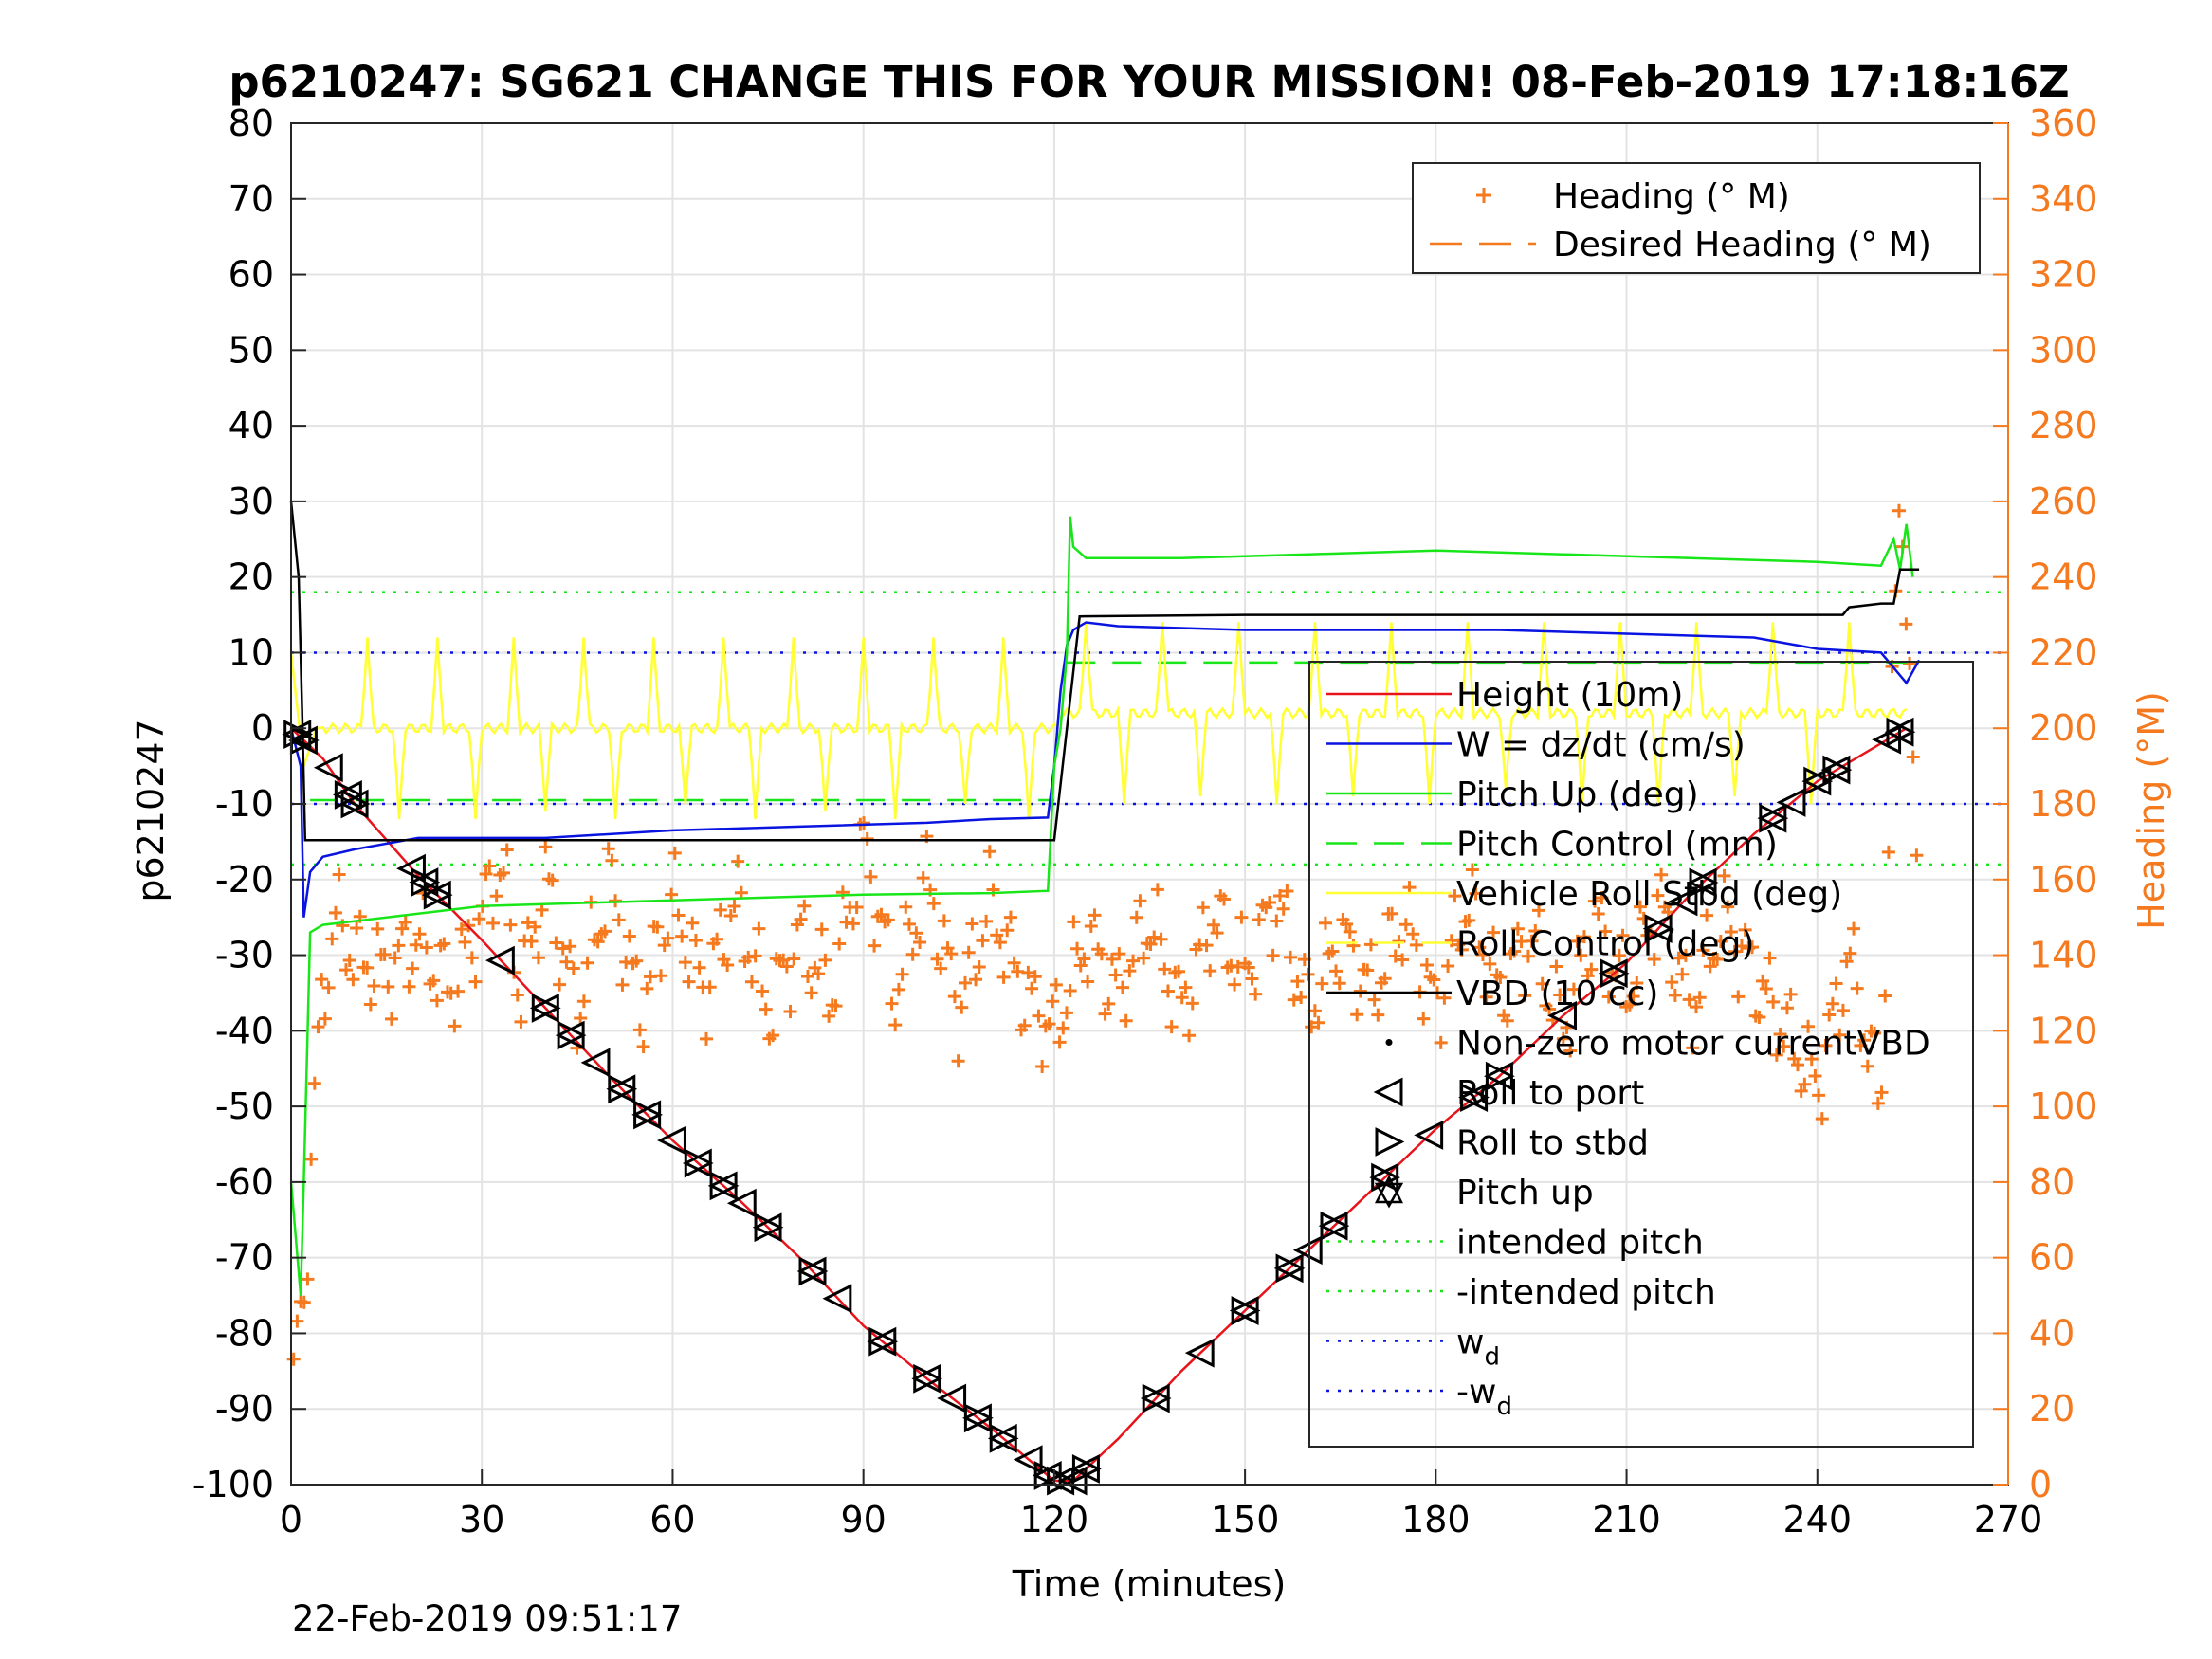 The width and height of the screenshot is (2212, 1659). I want to click on x-tick-label: 240, so click(1818, 1519).